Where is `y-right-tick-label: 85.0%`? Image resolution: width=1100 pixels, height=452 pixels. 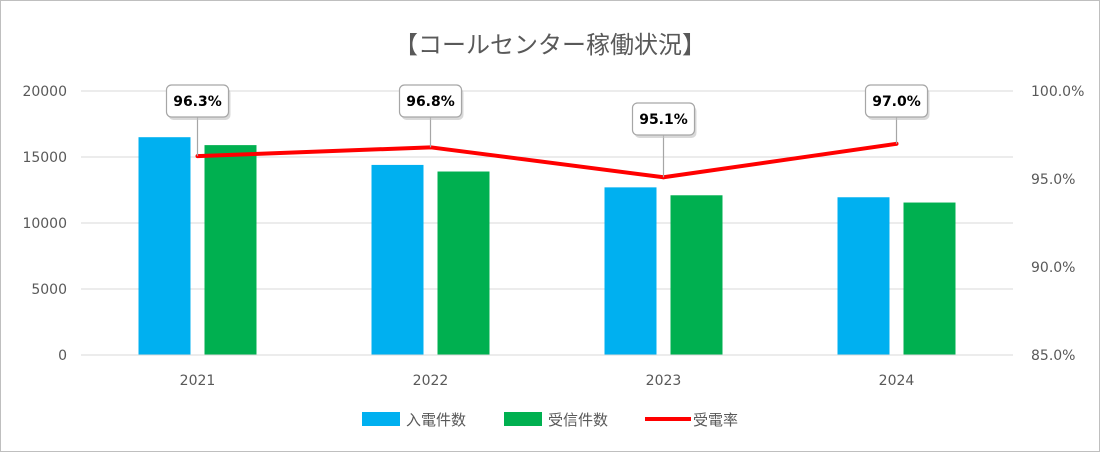 y-right-tick-label: 85.0% is located at coordinates (1053, 356).